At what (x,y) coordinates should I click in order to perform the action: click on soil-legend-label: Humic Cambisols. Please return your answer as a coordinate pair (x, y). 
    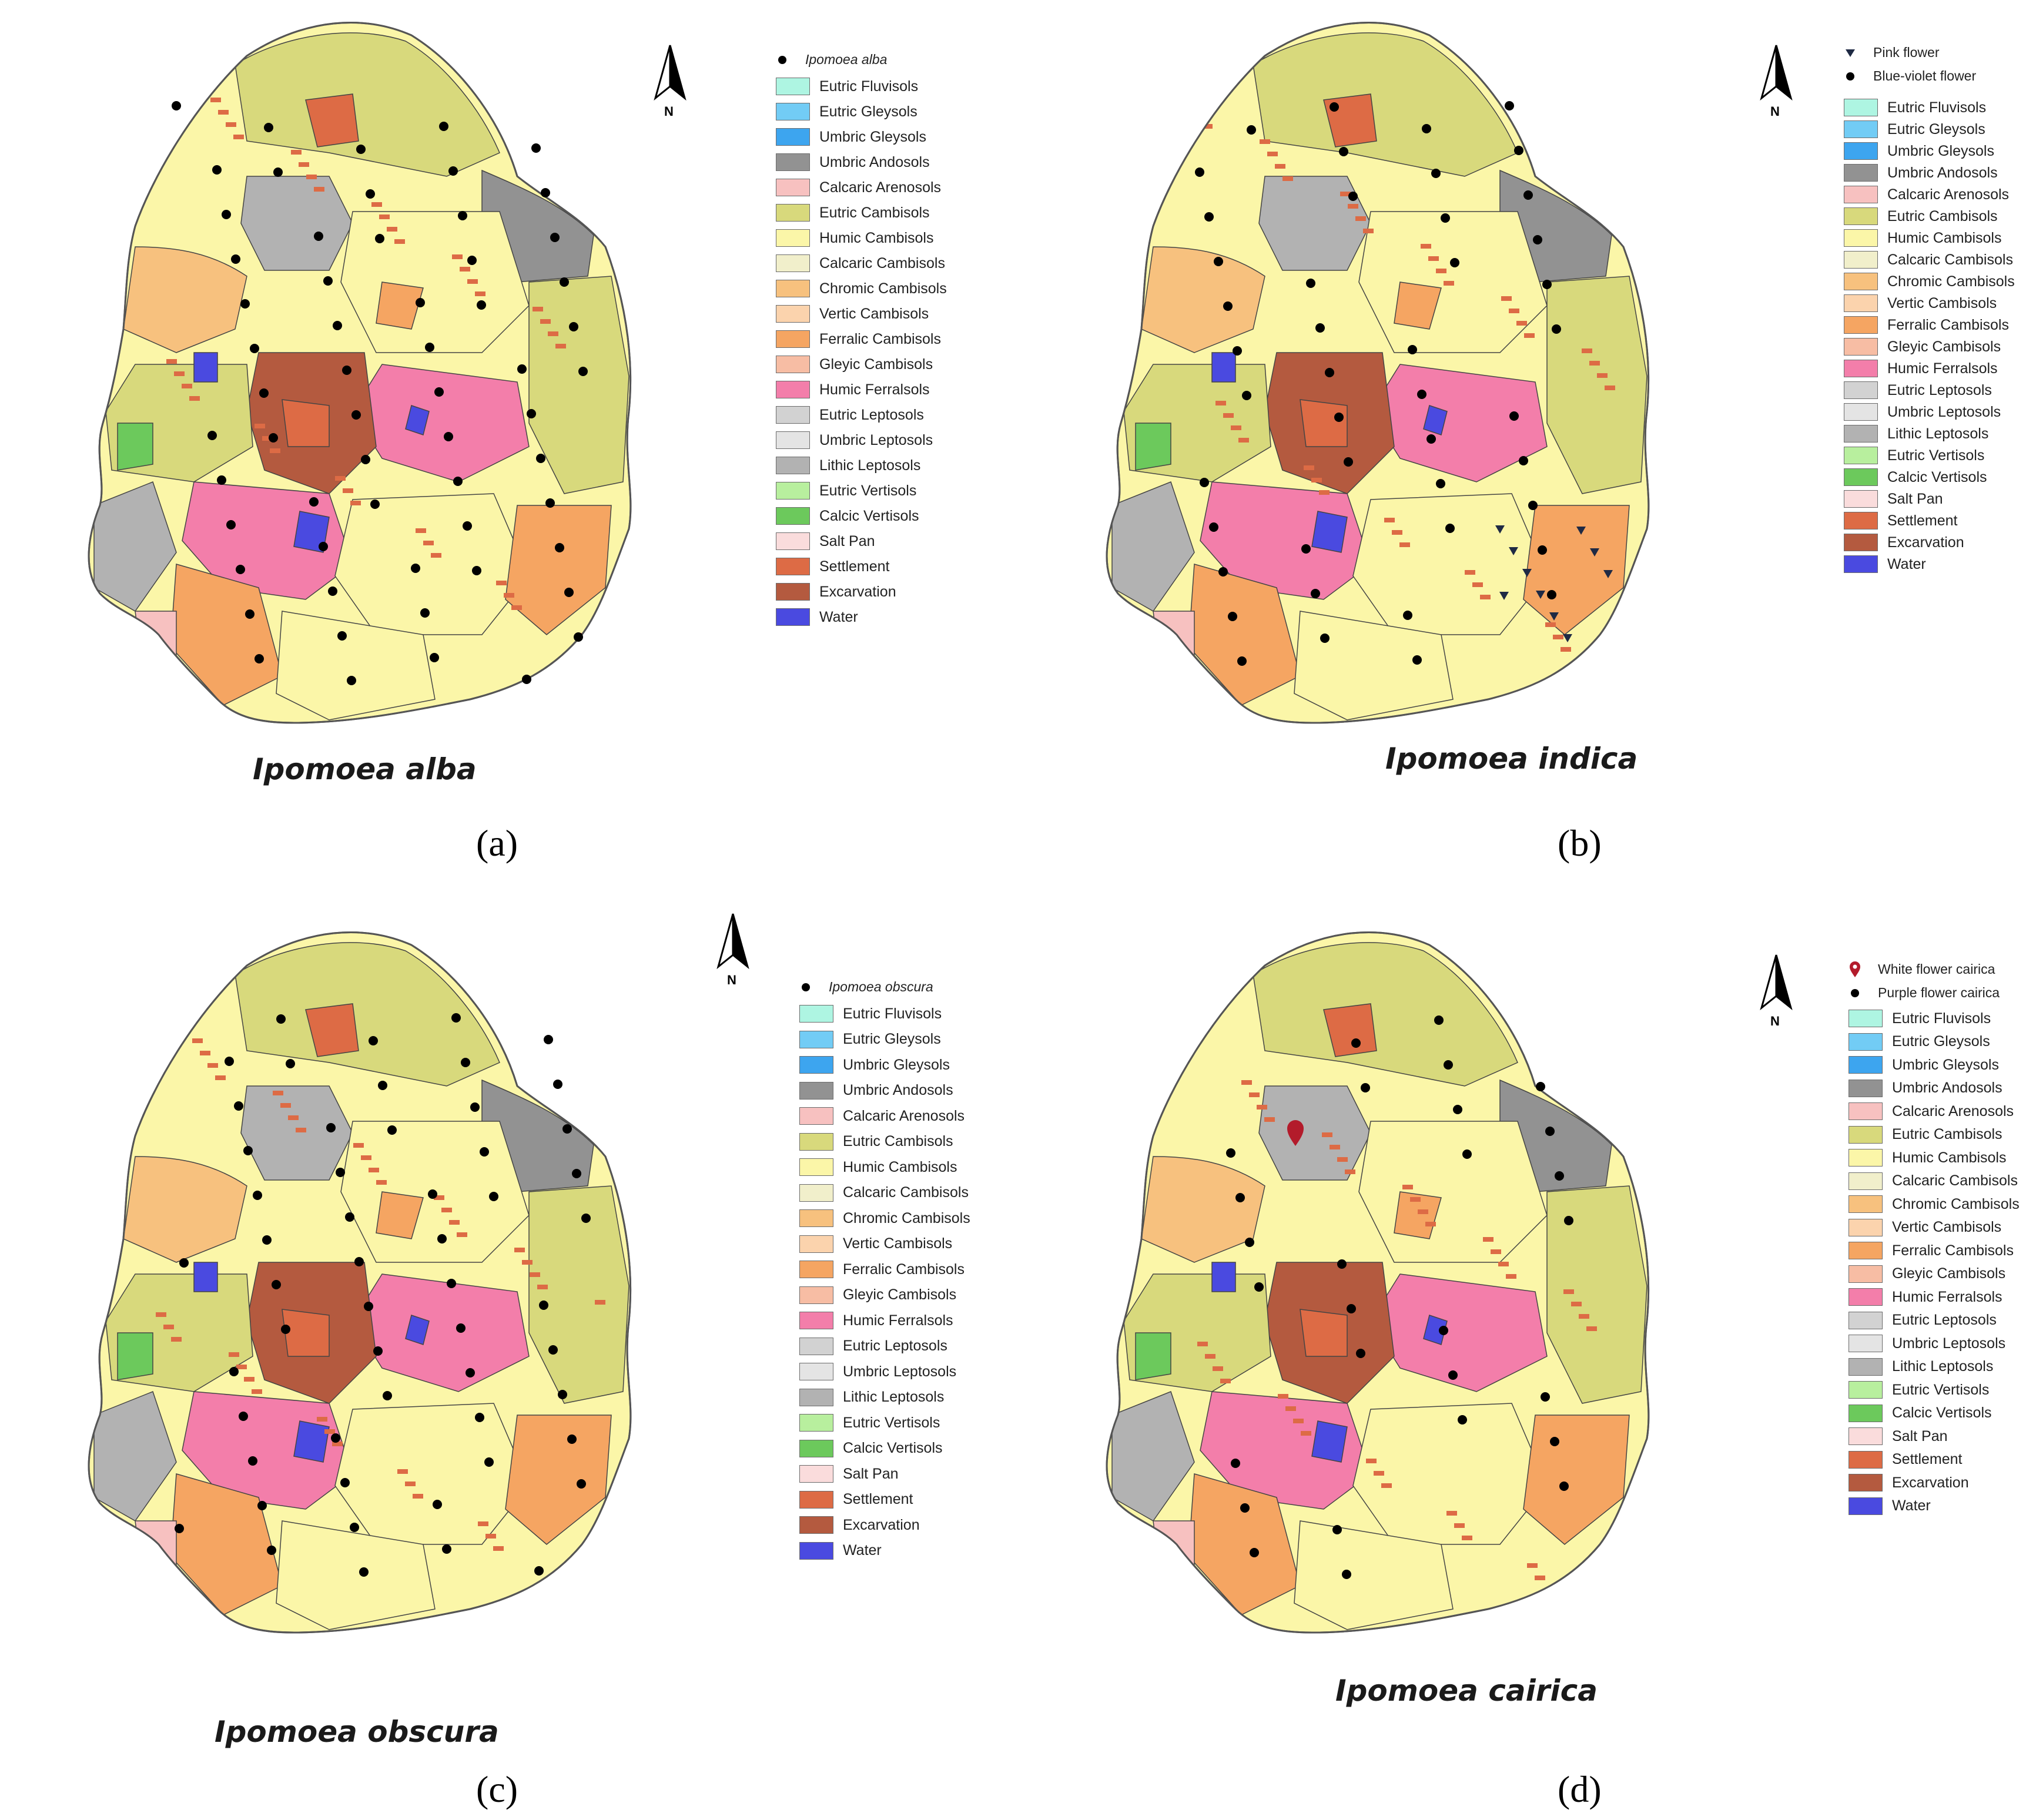
    Looking at the image, I should click on (876, 237).